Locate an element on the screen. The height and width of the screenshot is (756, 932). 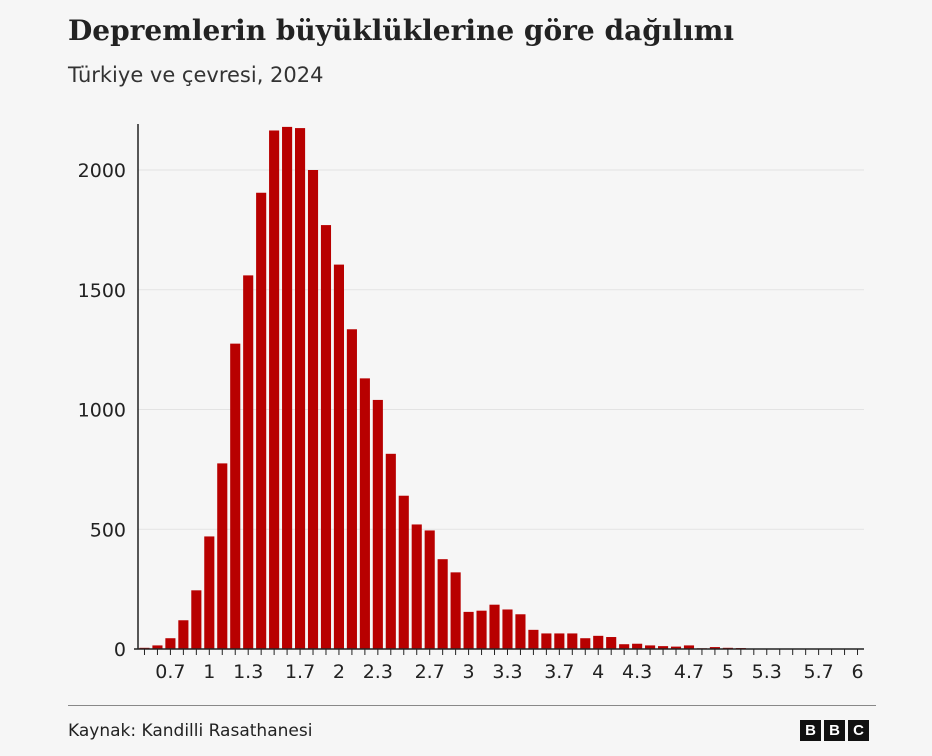
x-tick-label: 0.7 is located at coordinates (170, 672).